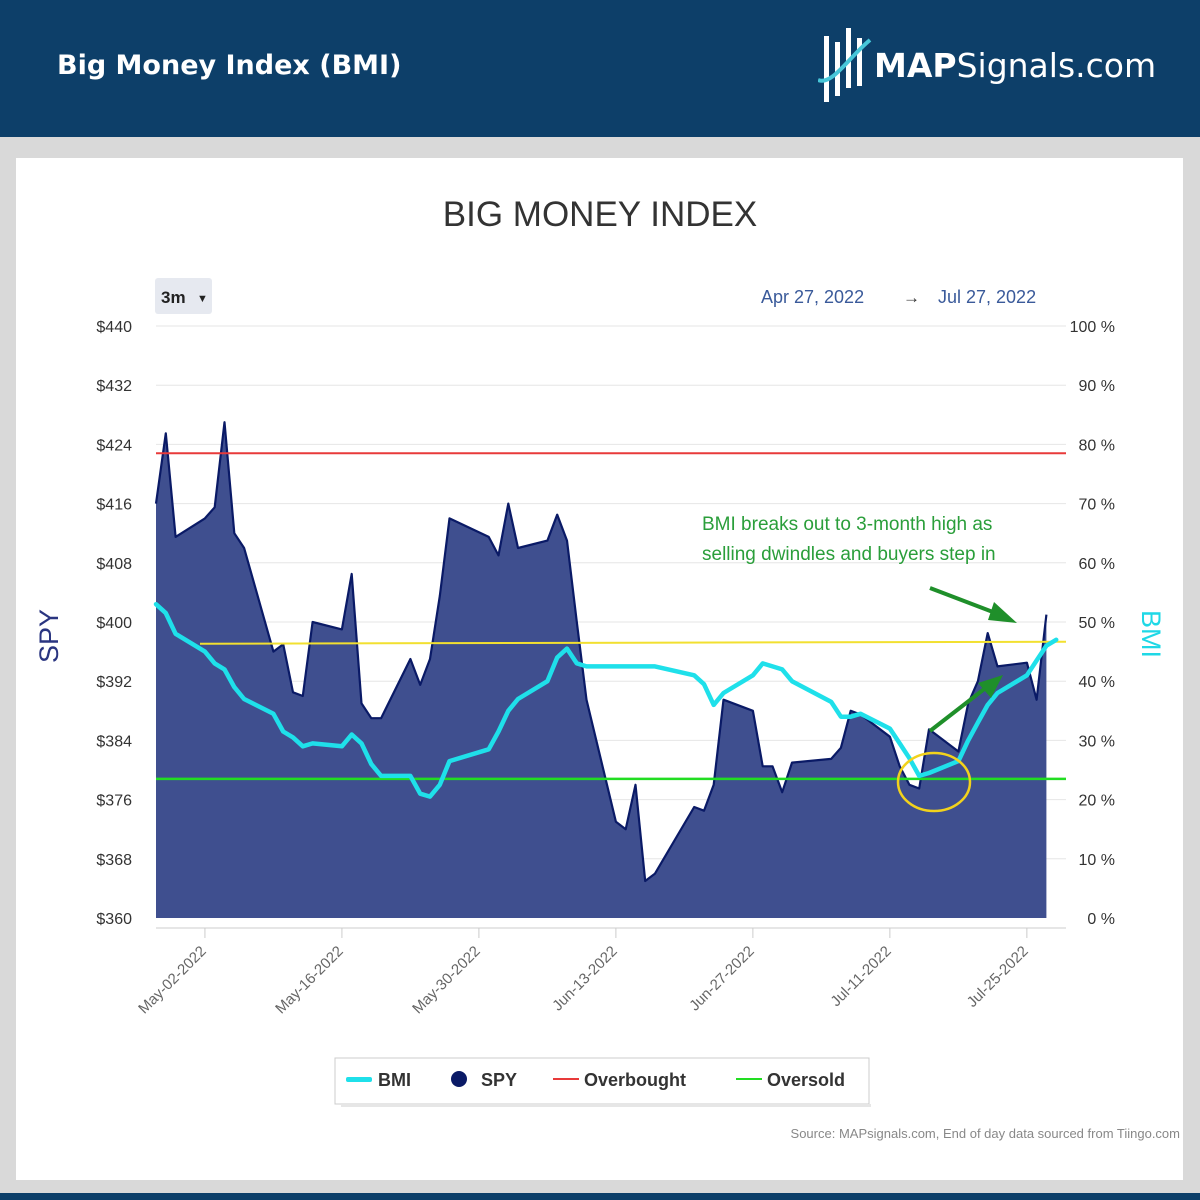 This screenshot has height=1200, width=1200. I want to click on legend-item-bmi: BMI, so click(378, 1080).